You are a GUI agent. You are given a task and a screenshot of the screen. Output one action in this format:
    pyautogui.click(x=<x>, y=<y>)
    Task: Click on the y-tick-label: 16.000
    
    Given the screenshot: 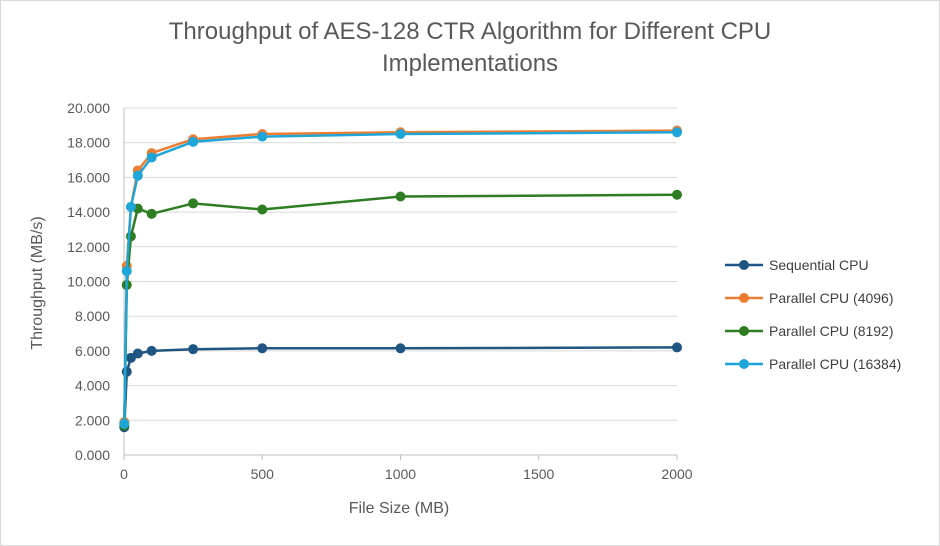 What is the action you would take?
    pyautogui.click(x=88, y=177)
    